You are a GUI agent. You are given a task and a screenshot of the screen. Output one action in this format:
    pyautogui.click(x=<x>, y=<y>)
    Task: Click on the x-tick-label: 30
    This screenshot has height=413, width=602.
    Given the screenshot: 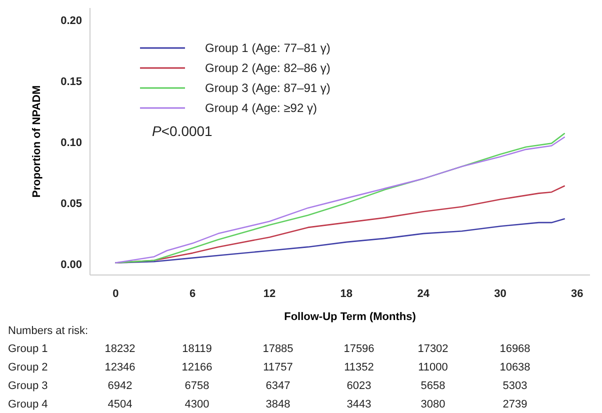 What is the action you would take?
    pyautogui.click(x=500, y=294)
    